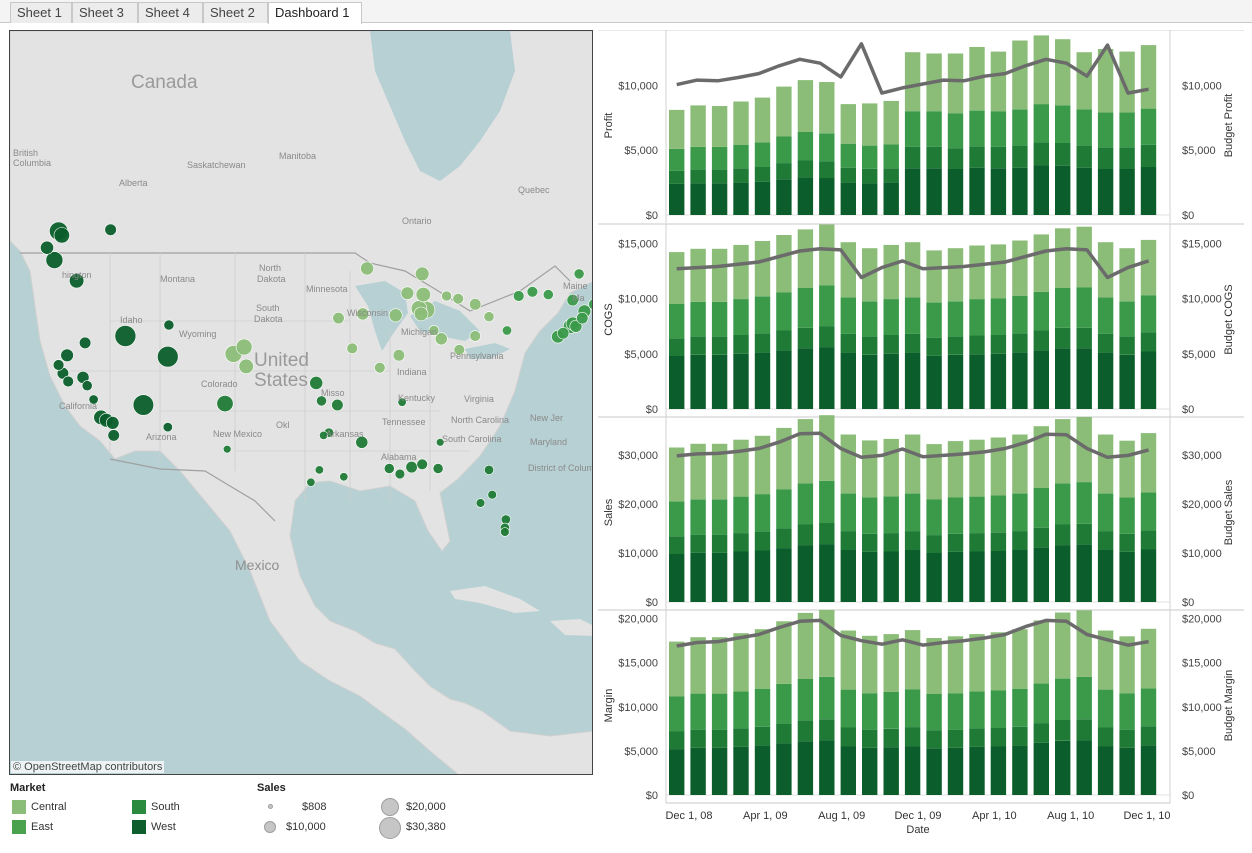  Describe the element at coordinates (235, 12) in the screenshot. I see `tab-sheet-2: Sheet 2` at that location.